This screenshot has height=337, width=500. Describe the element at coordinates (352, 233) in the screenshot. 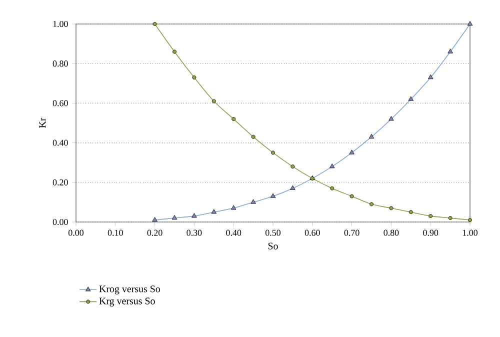

I see `x-tick-label: 0.70` at that location.